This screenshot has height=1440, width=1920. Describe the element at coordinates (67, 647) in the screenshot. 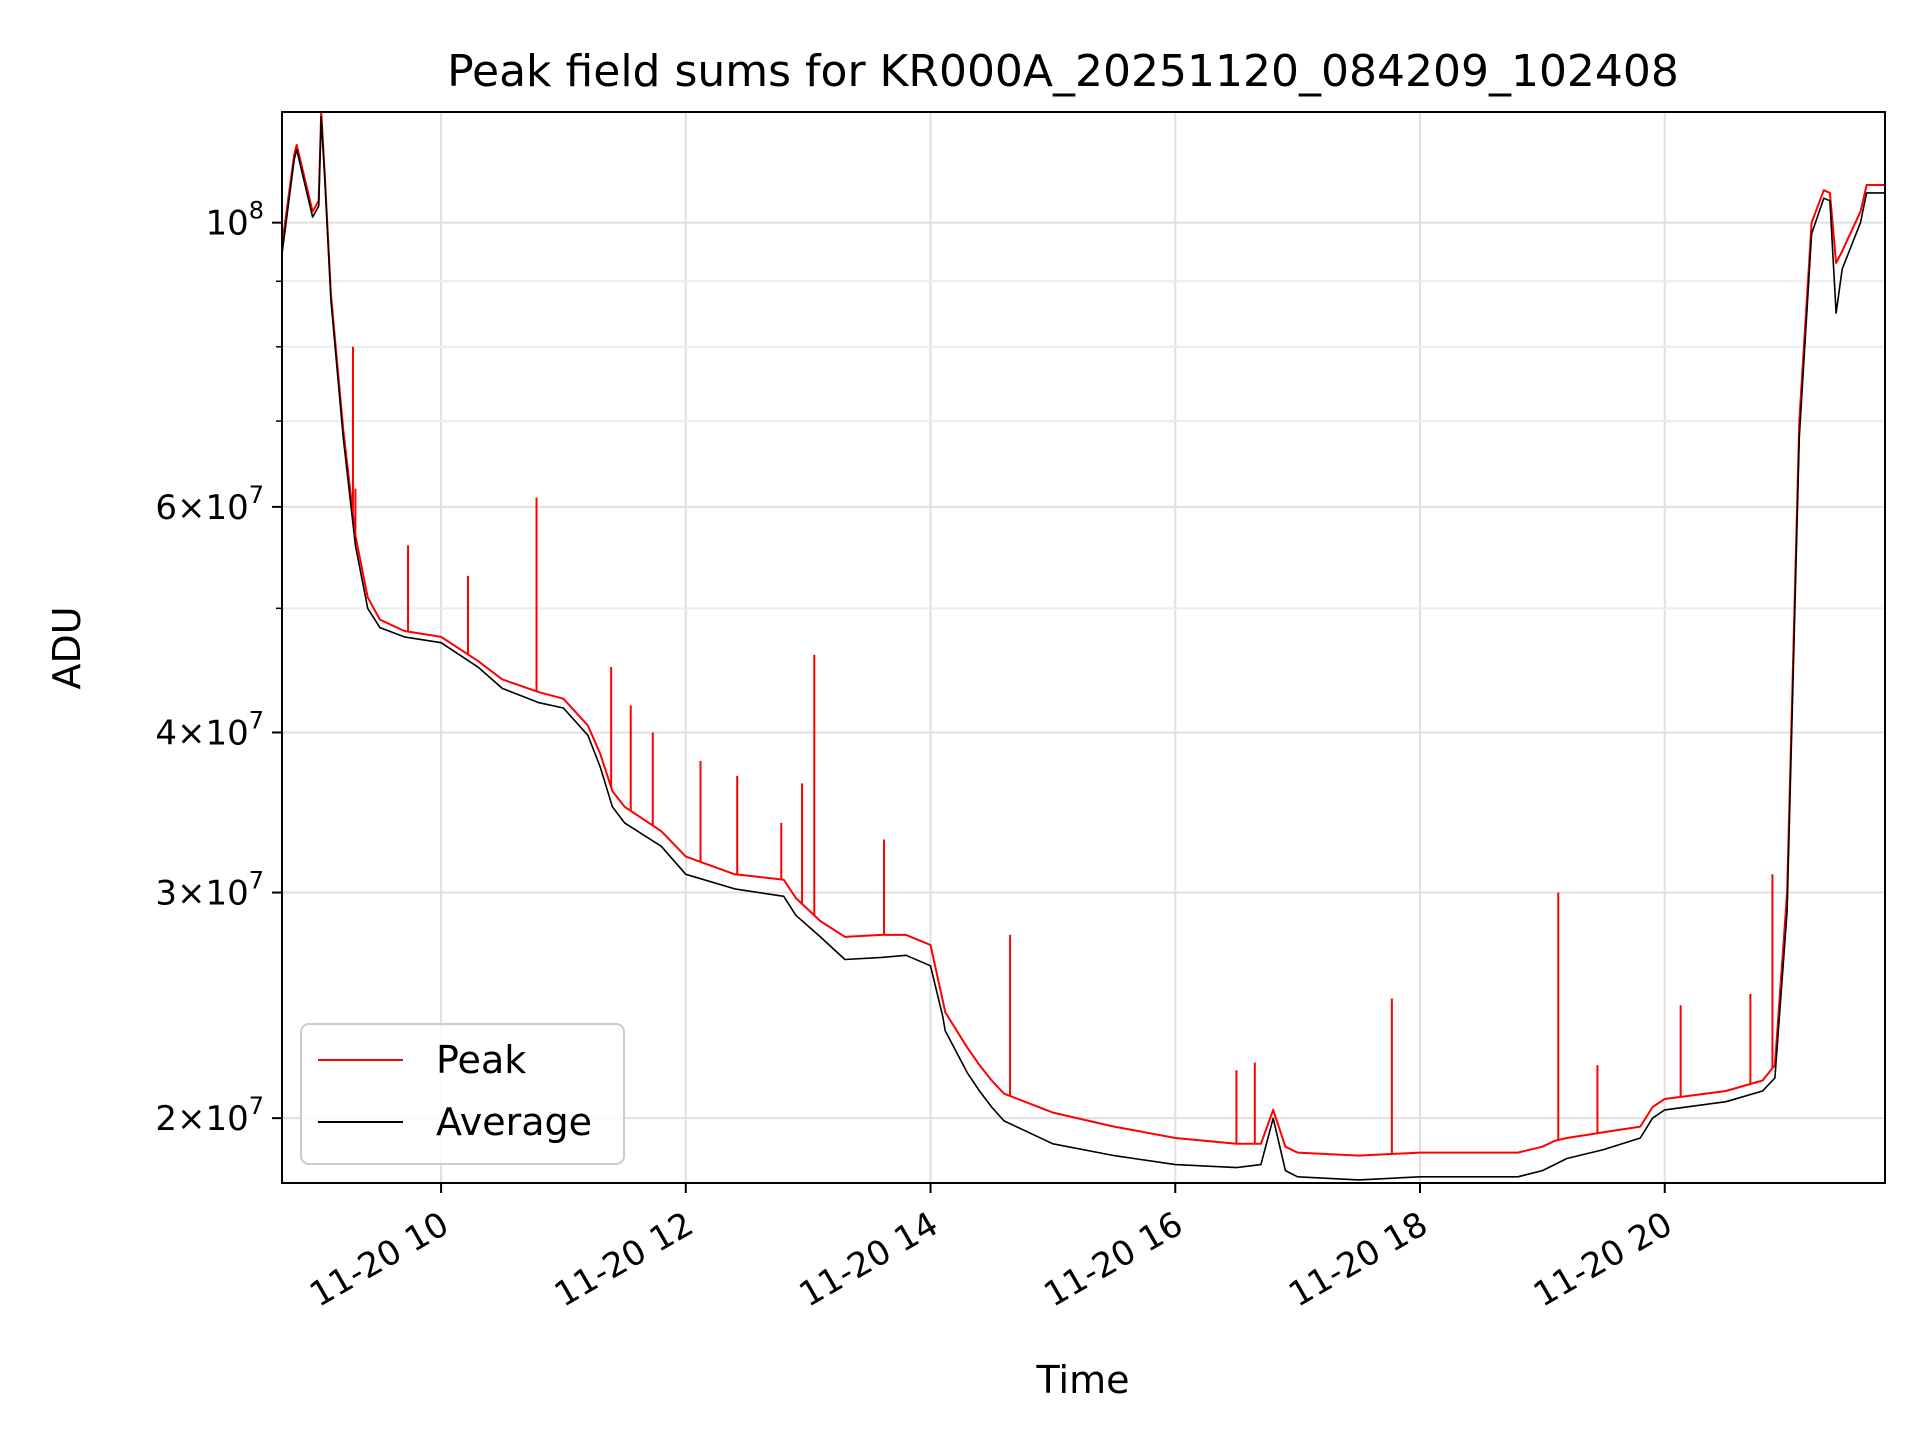

I see `y-axis-label: ADU` at that location.